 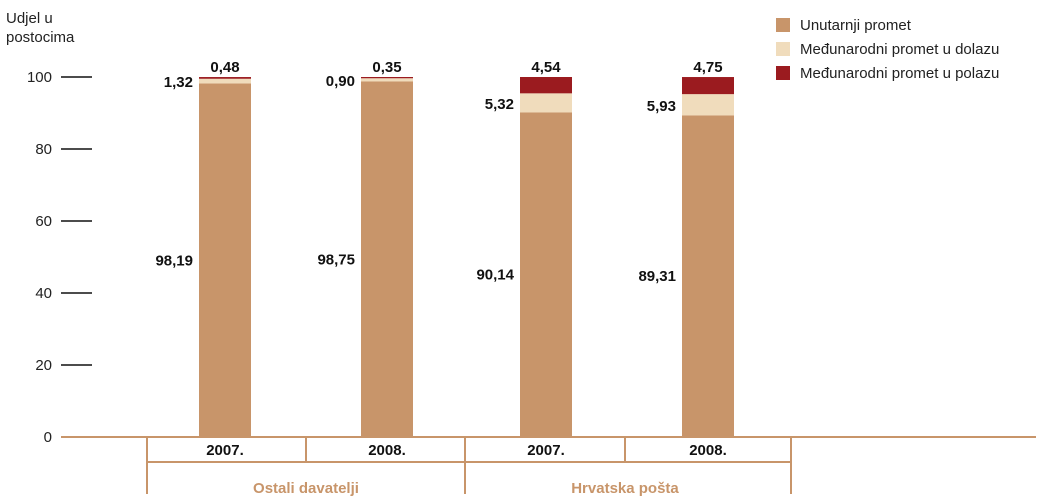 I want to click on y-tick-label: 80, so click(x=43, y=149).